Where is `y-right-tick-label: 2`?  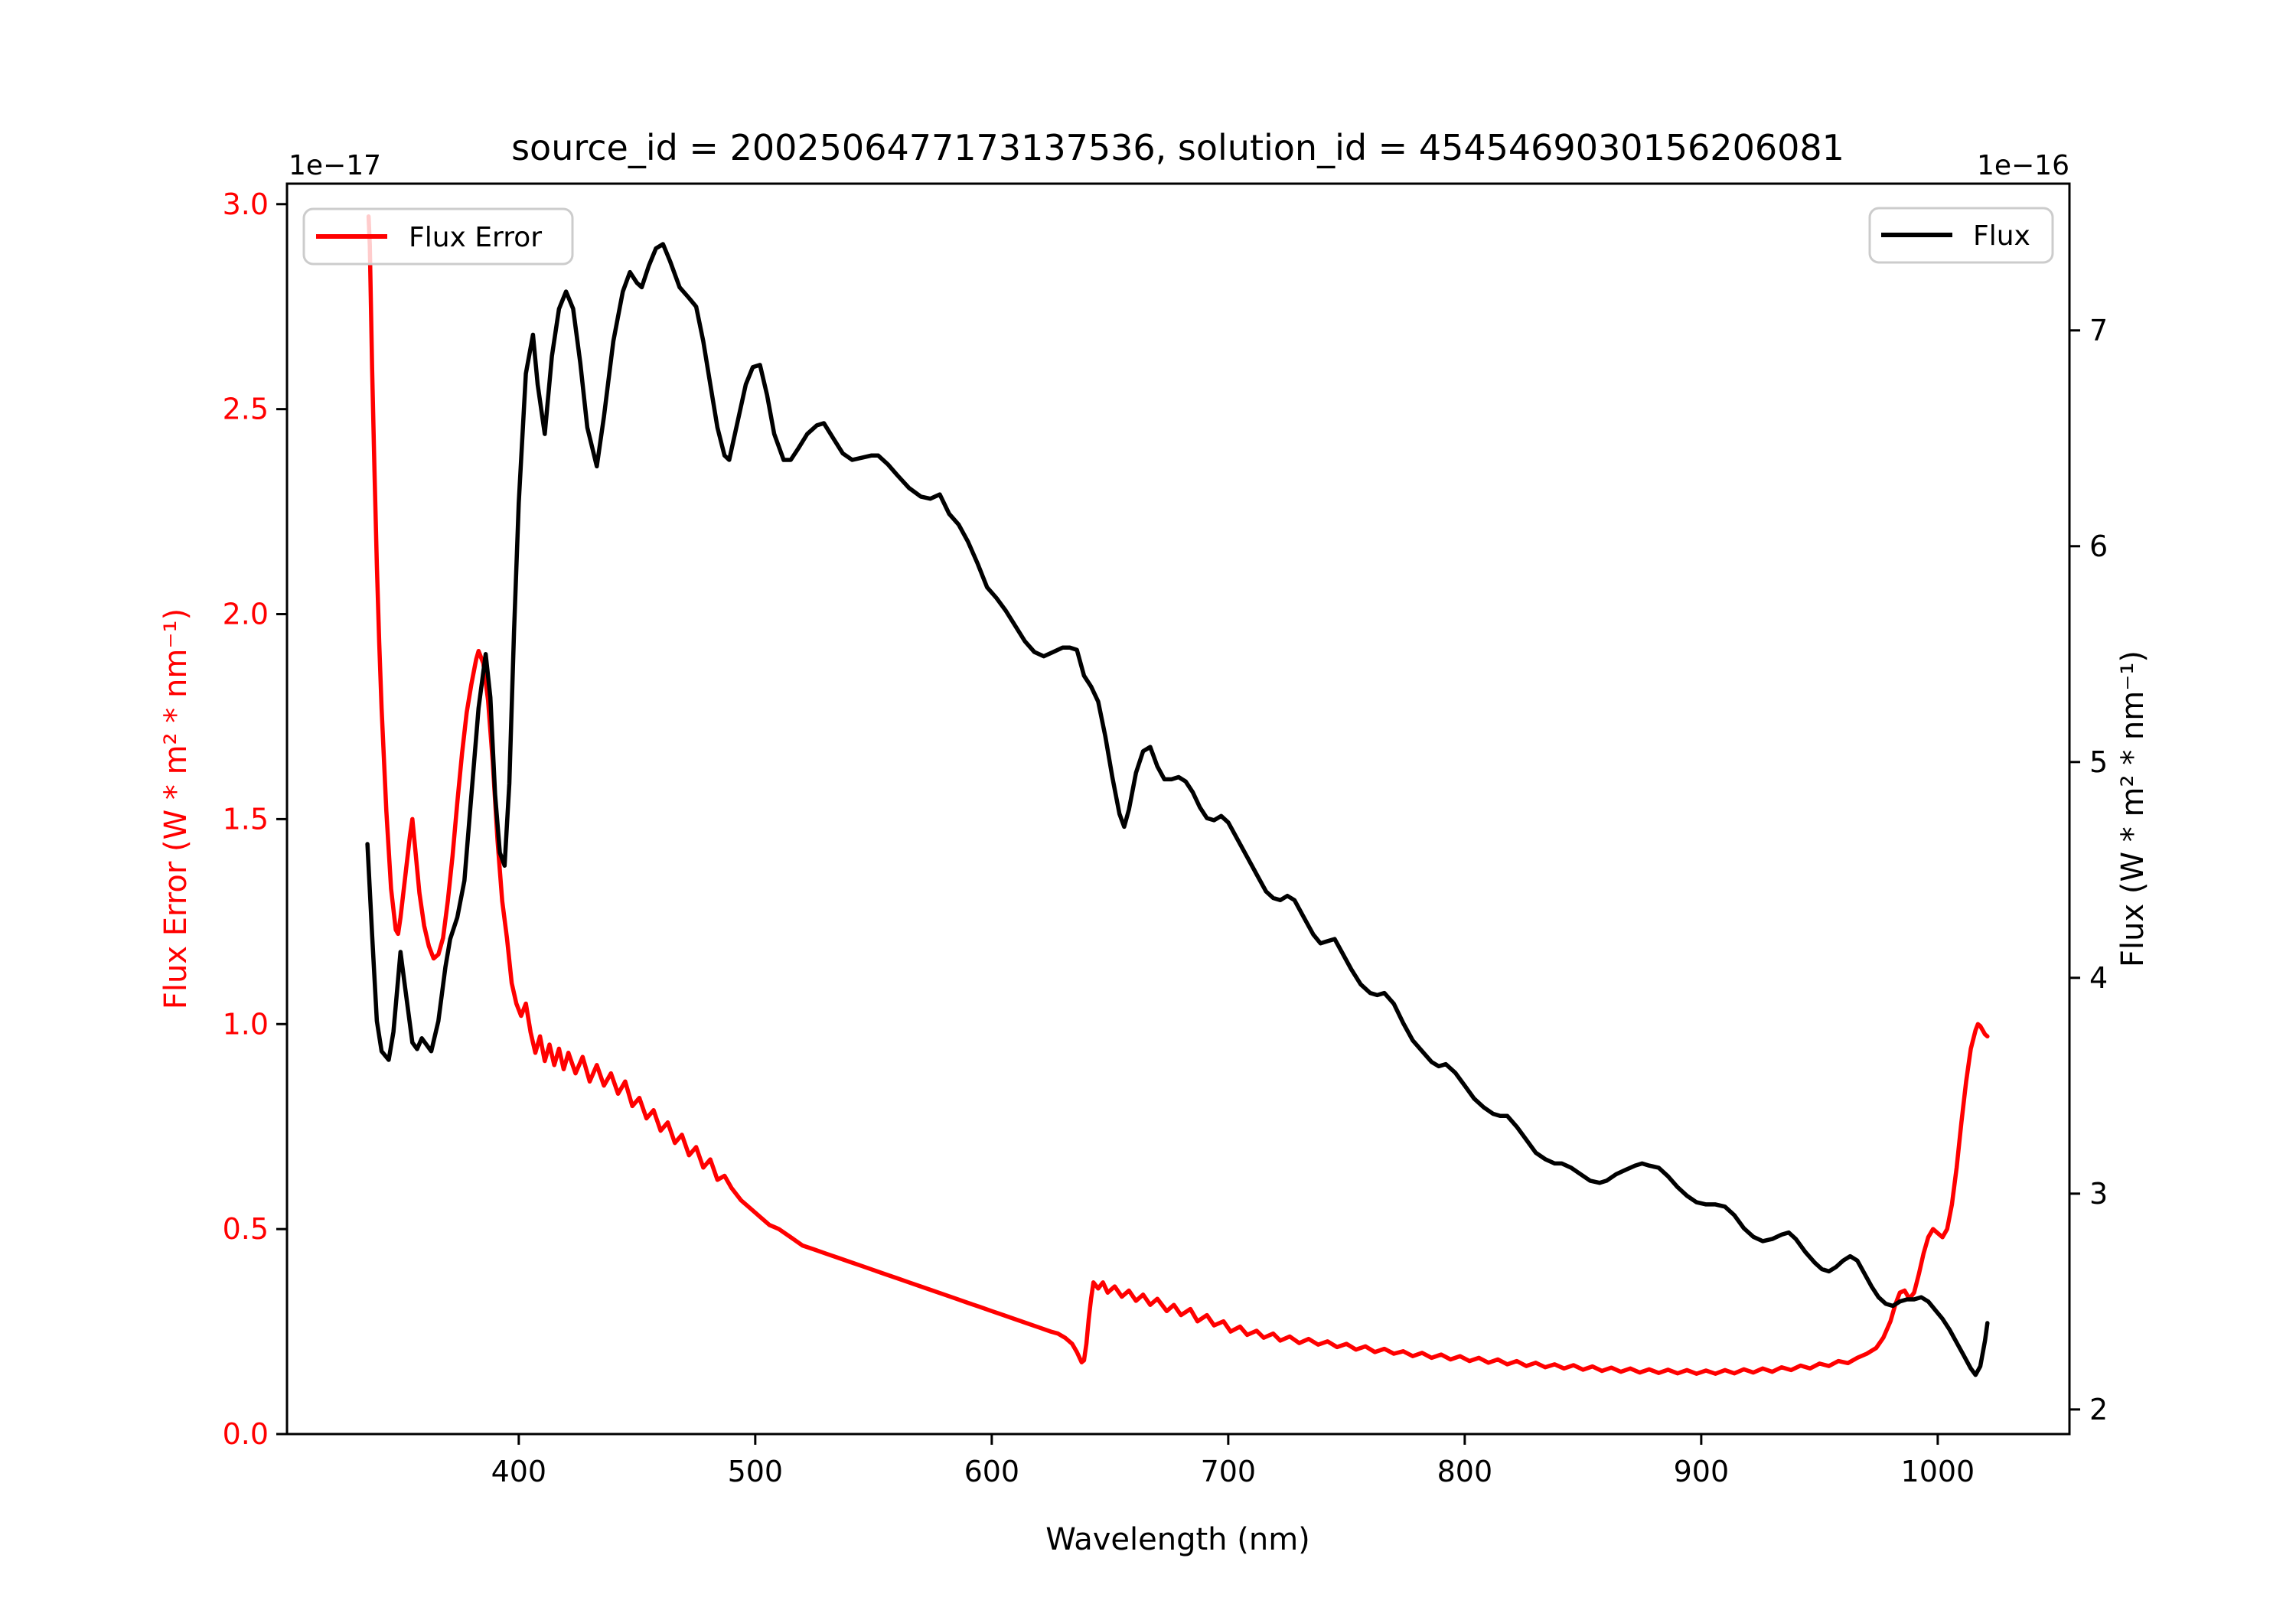
y-right-tick-label: 2 is located at coordinates (2098, 1409).